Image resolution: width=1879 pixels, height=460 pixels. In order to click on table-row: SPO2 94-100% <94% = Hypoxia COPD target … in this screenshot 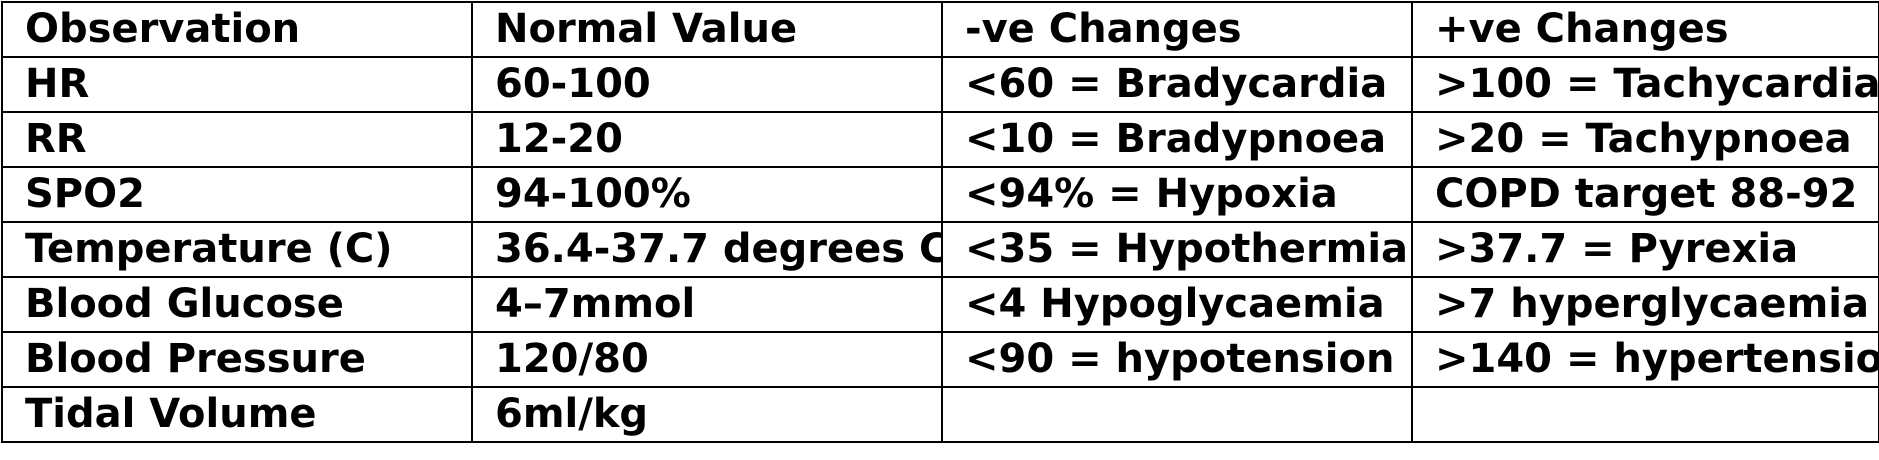, I will do `click(940, 194)`.